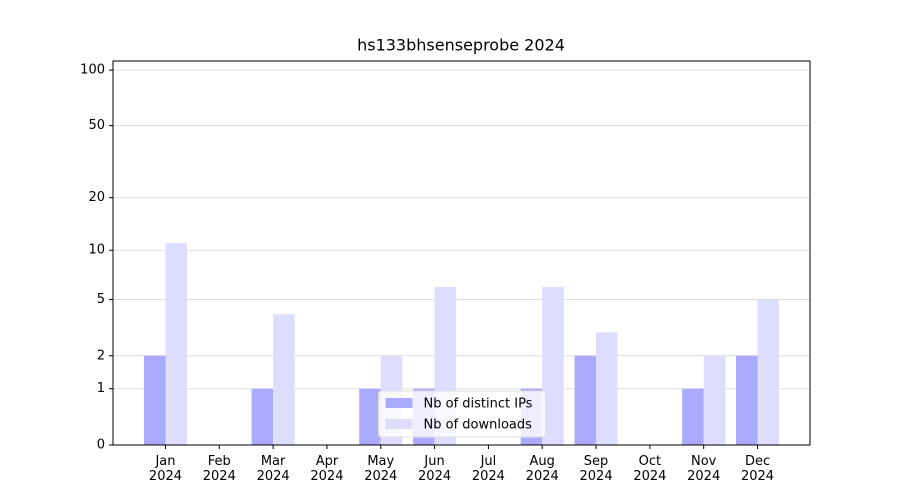  Describe the element at coordinates (488, 469) in the screenshot. I see `x-tick-label: Jul 2024` at that location.